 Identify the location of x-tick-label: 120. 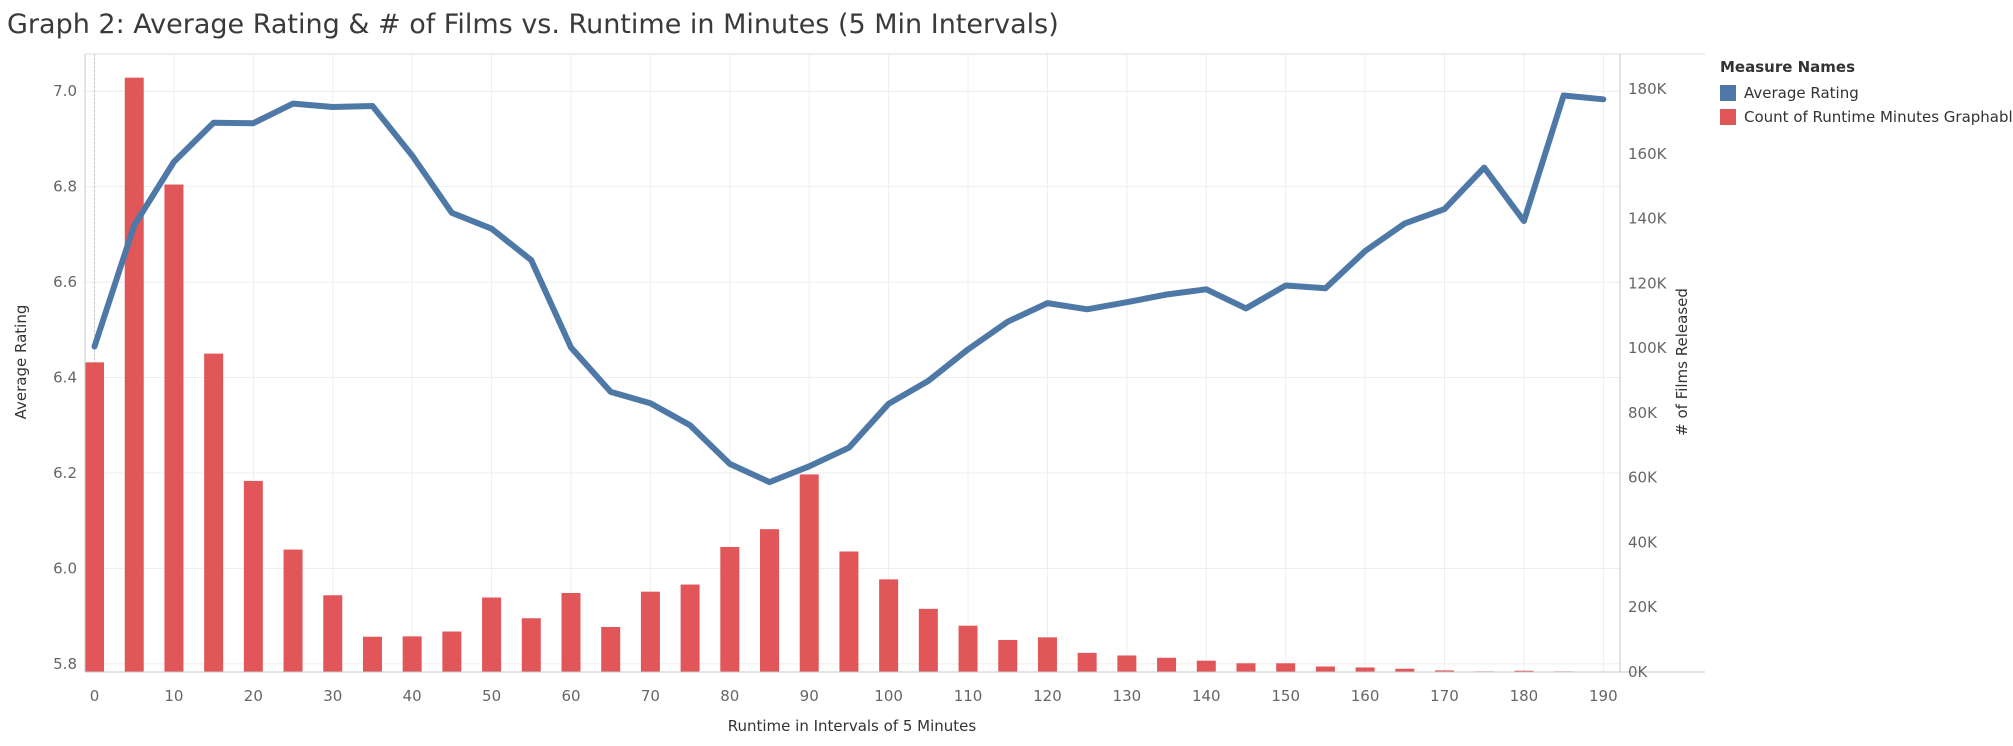
(1047, 696).